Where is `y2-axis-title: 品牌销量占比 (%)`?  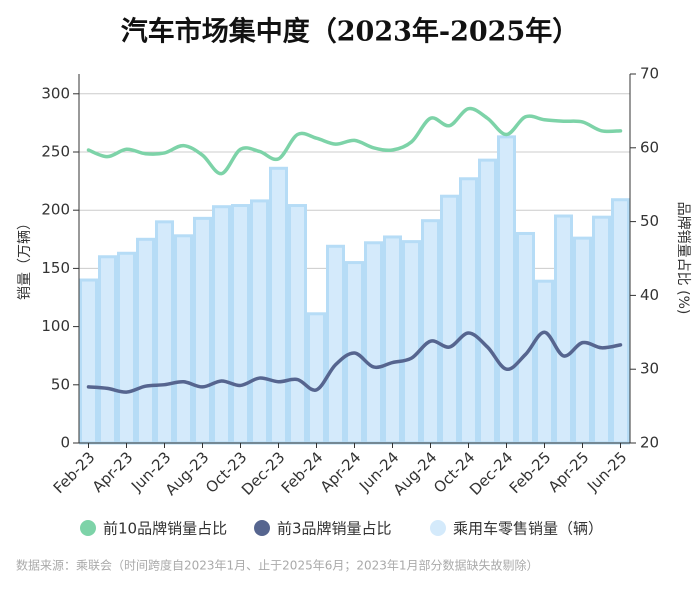
y2-axis-title: 品牌销量占比 (%) is located at coordinates (683, 258).